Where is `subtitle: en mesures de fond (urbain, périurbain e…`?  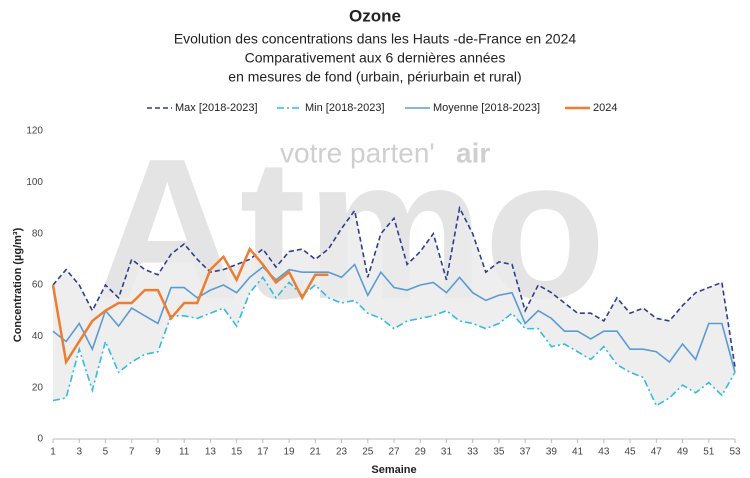 subtitle: en mesures de fond (urbain, périurbain e… is located at coordinates (374, 77).